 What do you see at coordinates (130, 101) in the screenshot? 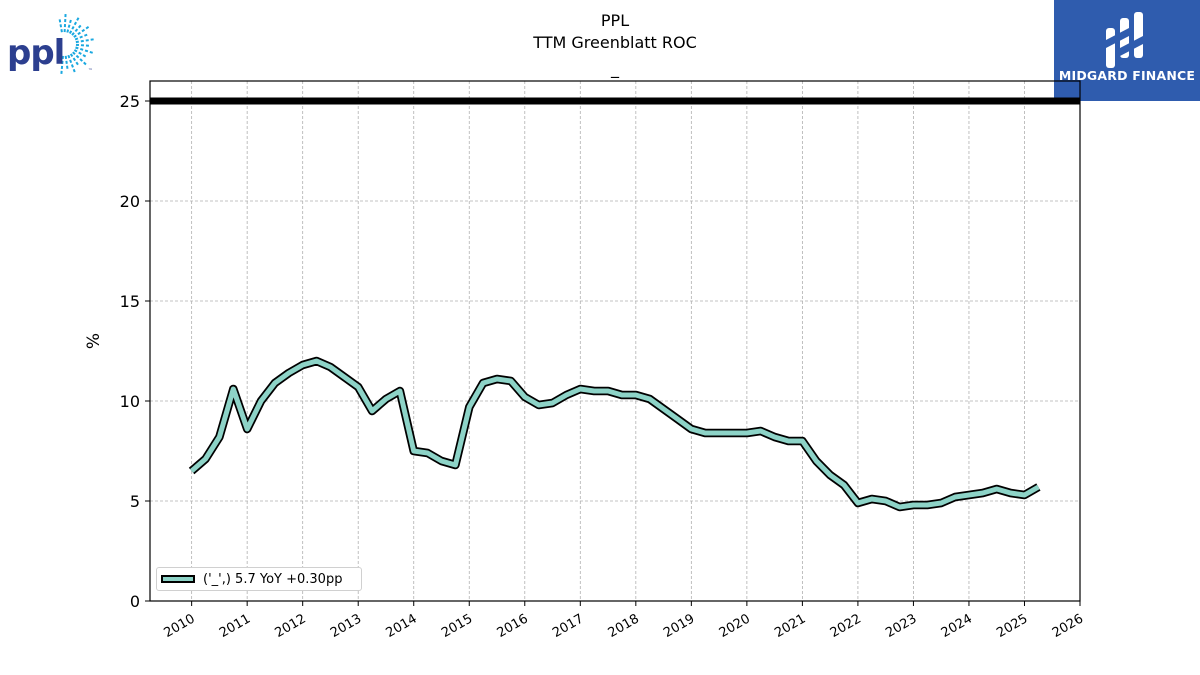
I see `y-tick-label: 25` at bounding box center [130, 101].